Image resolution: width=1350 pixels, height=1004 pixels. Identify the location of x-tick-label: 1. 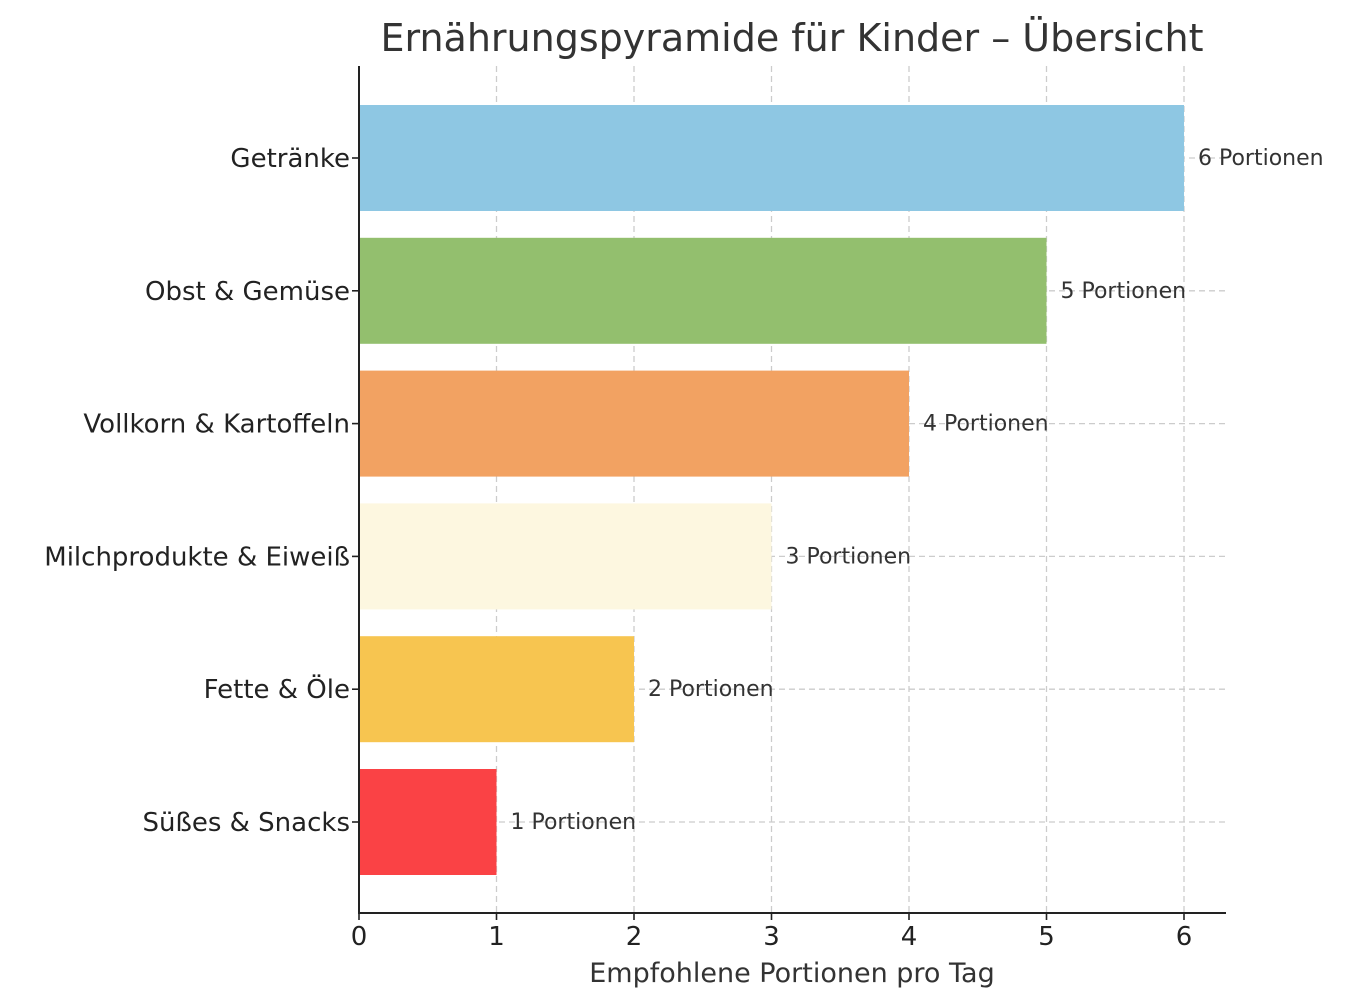
(496, 937).